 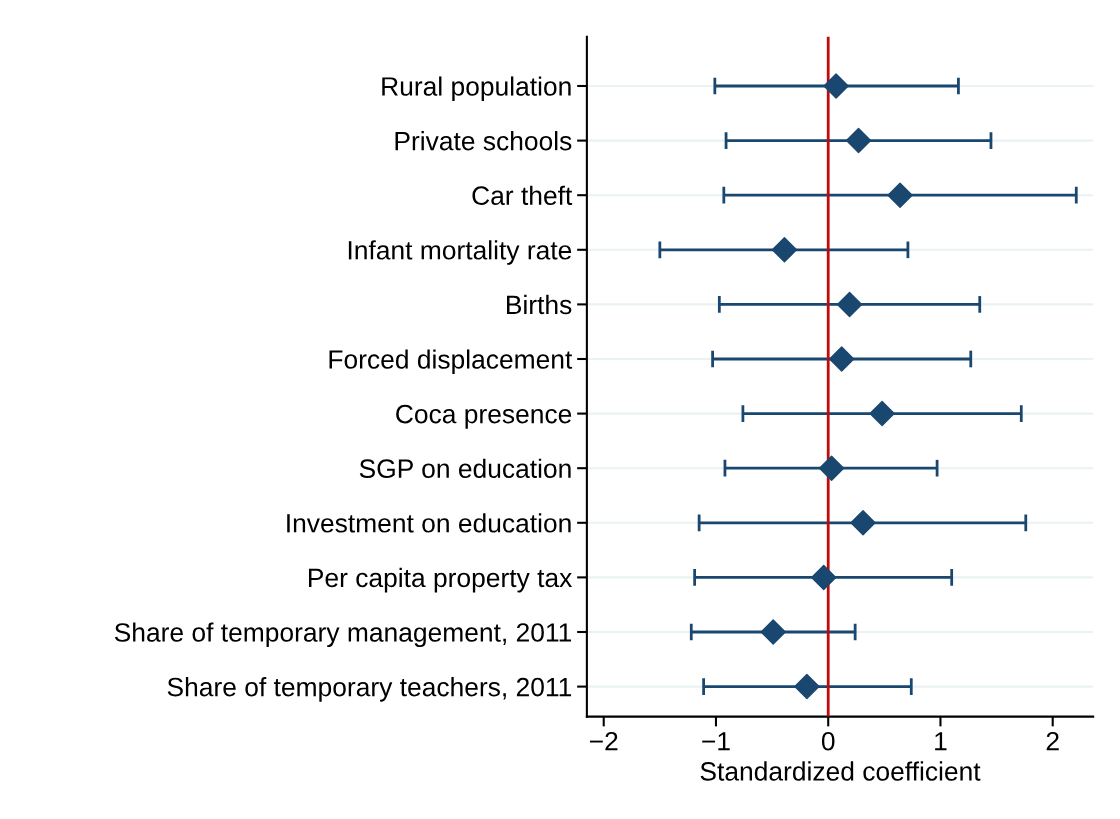 What do you see at coordinates (451, 362) in the screenshot?
I see `y-tick-label: Forced displacement` at bounding box center [451, 362].